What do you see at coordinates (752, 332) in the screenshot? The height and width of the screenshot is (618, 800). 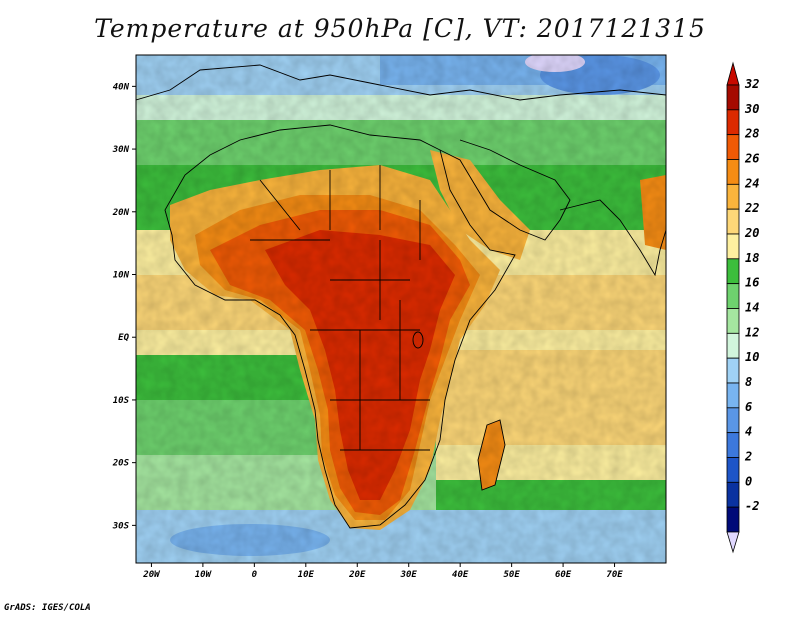 I see `colorbar-label: 12` at bounding box center [752, 332].